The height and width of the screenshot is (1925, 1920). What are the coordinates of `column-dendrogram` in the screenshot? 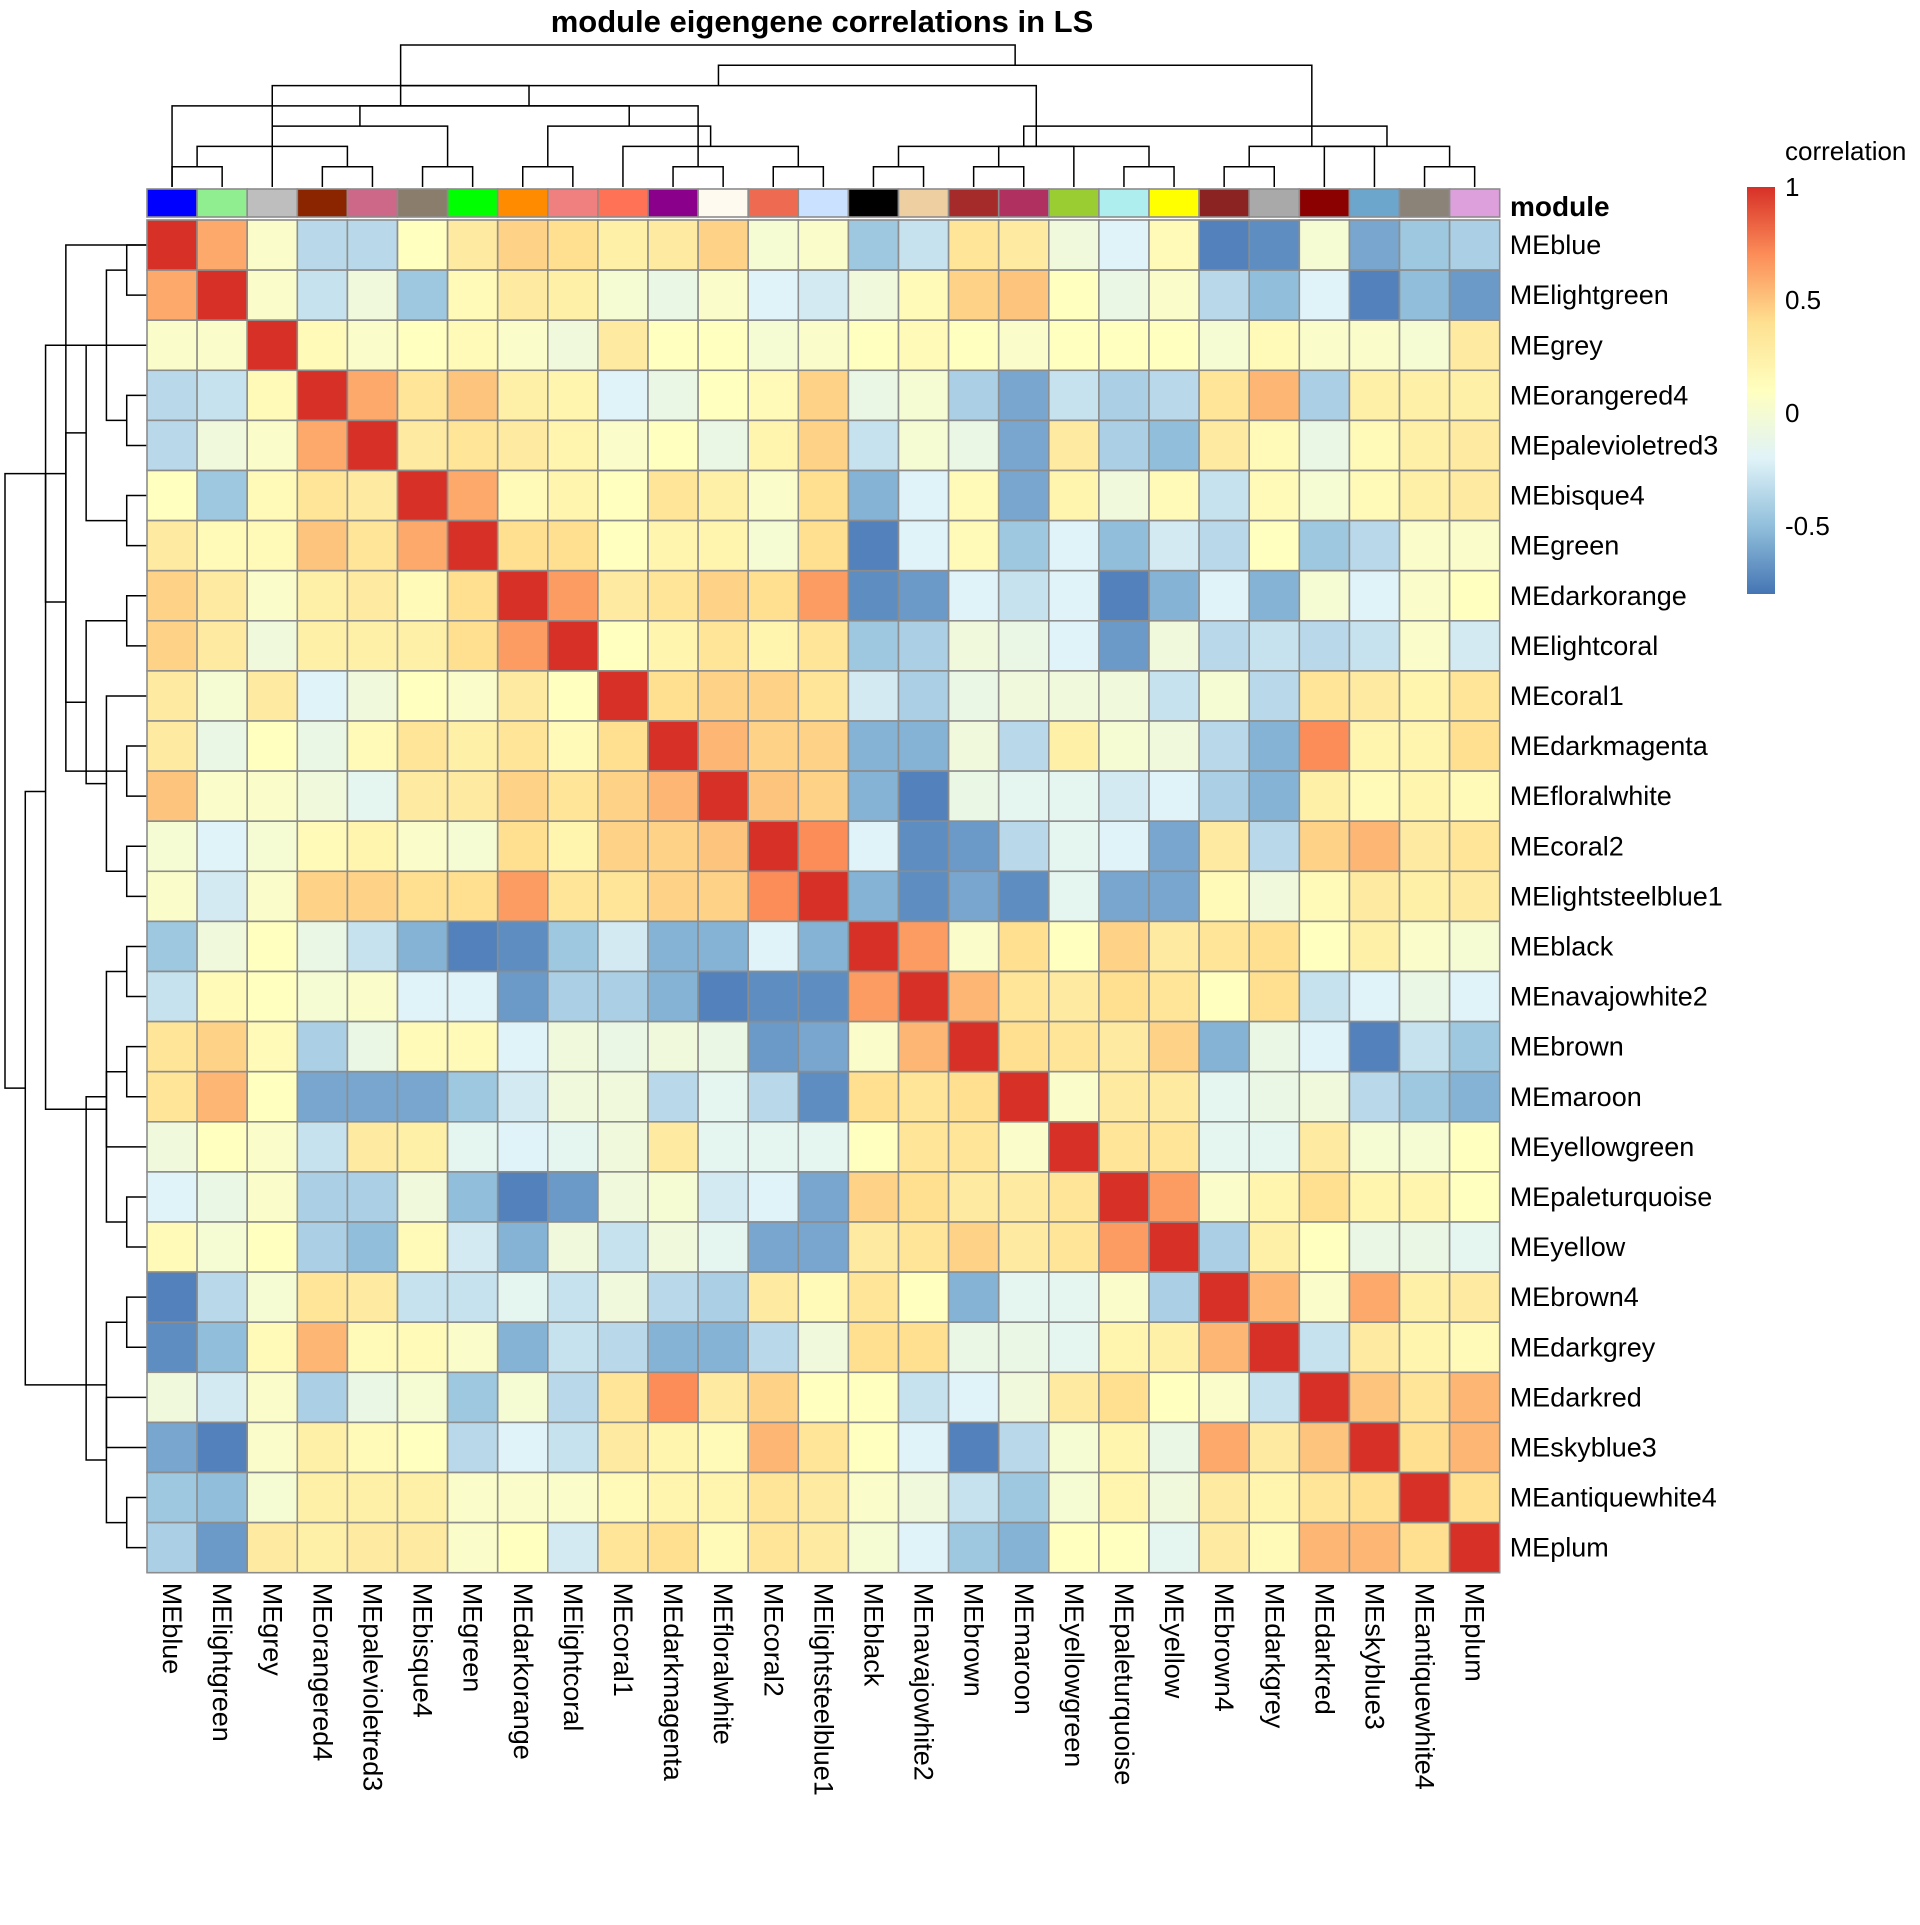 It's located at (823, 115).